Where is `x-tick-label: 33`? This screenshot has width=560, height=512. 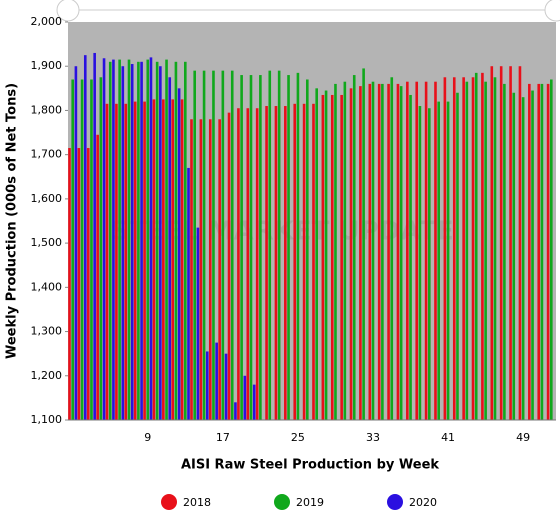 x-tick-label: 33 is located at coordinates (373, 437).